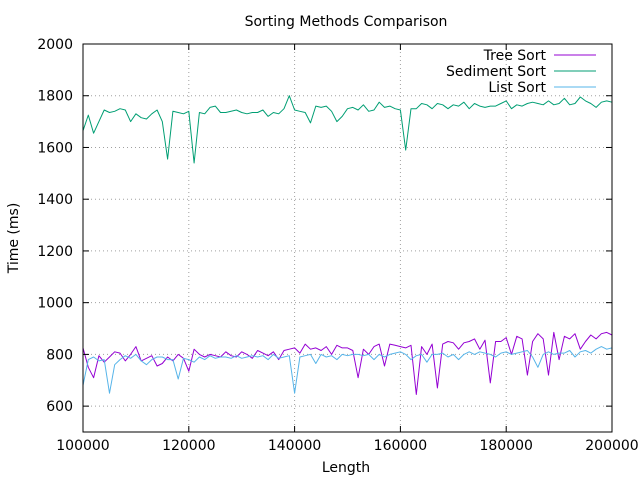  I want to click on y-tick-label: 800, so click(59, 355).